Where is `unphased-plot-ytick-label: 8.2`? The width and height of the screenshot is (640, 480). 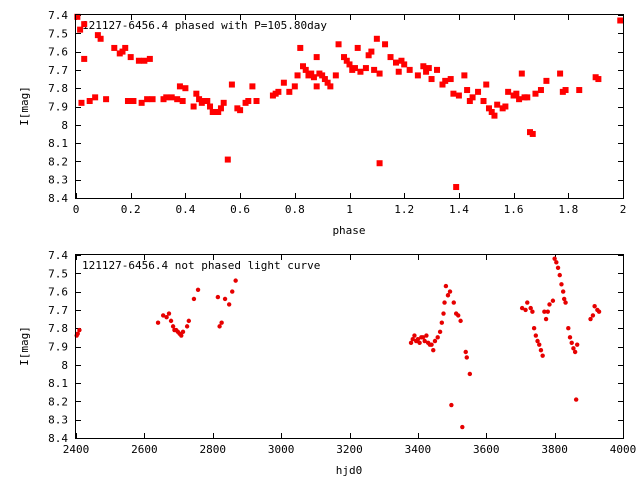 unphased-plot-ytick-label: 8.2 is located at coordinates (58, 401).